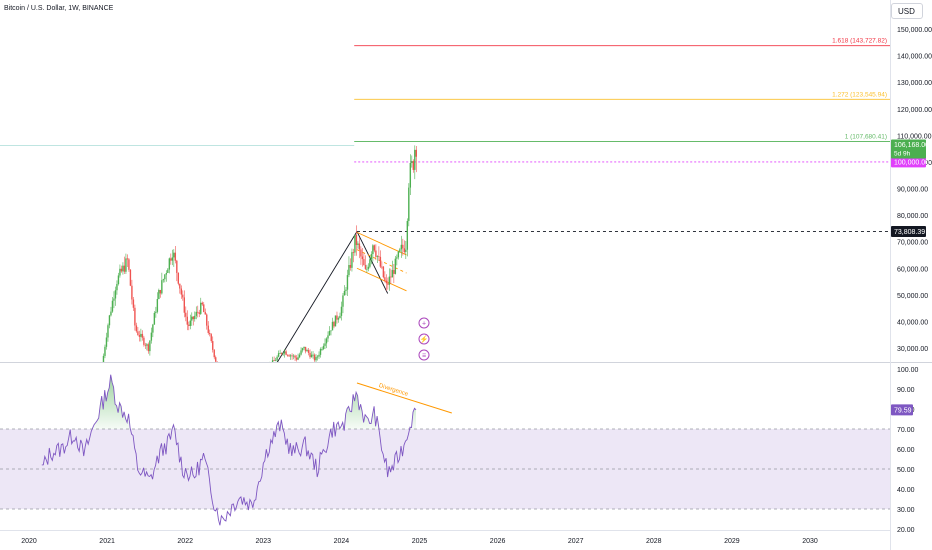  I want to click on badge-100k: 100,000.00, so click(911, 162).